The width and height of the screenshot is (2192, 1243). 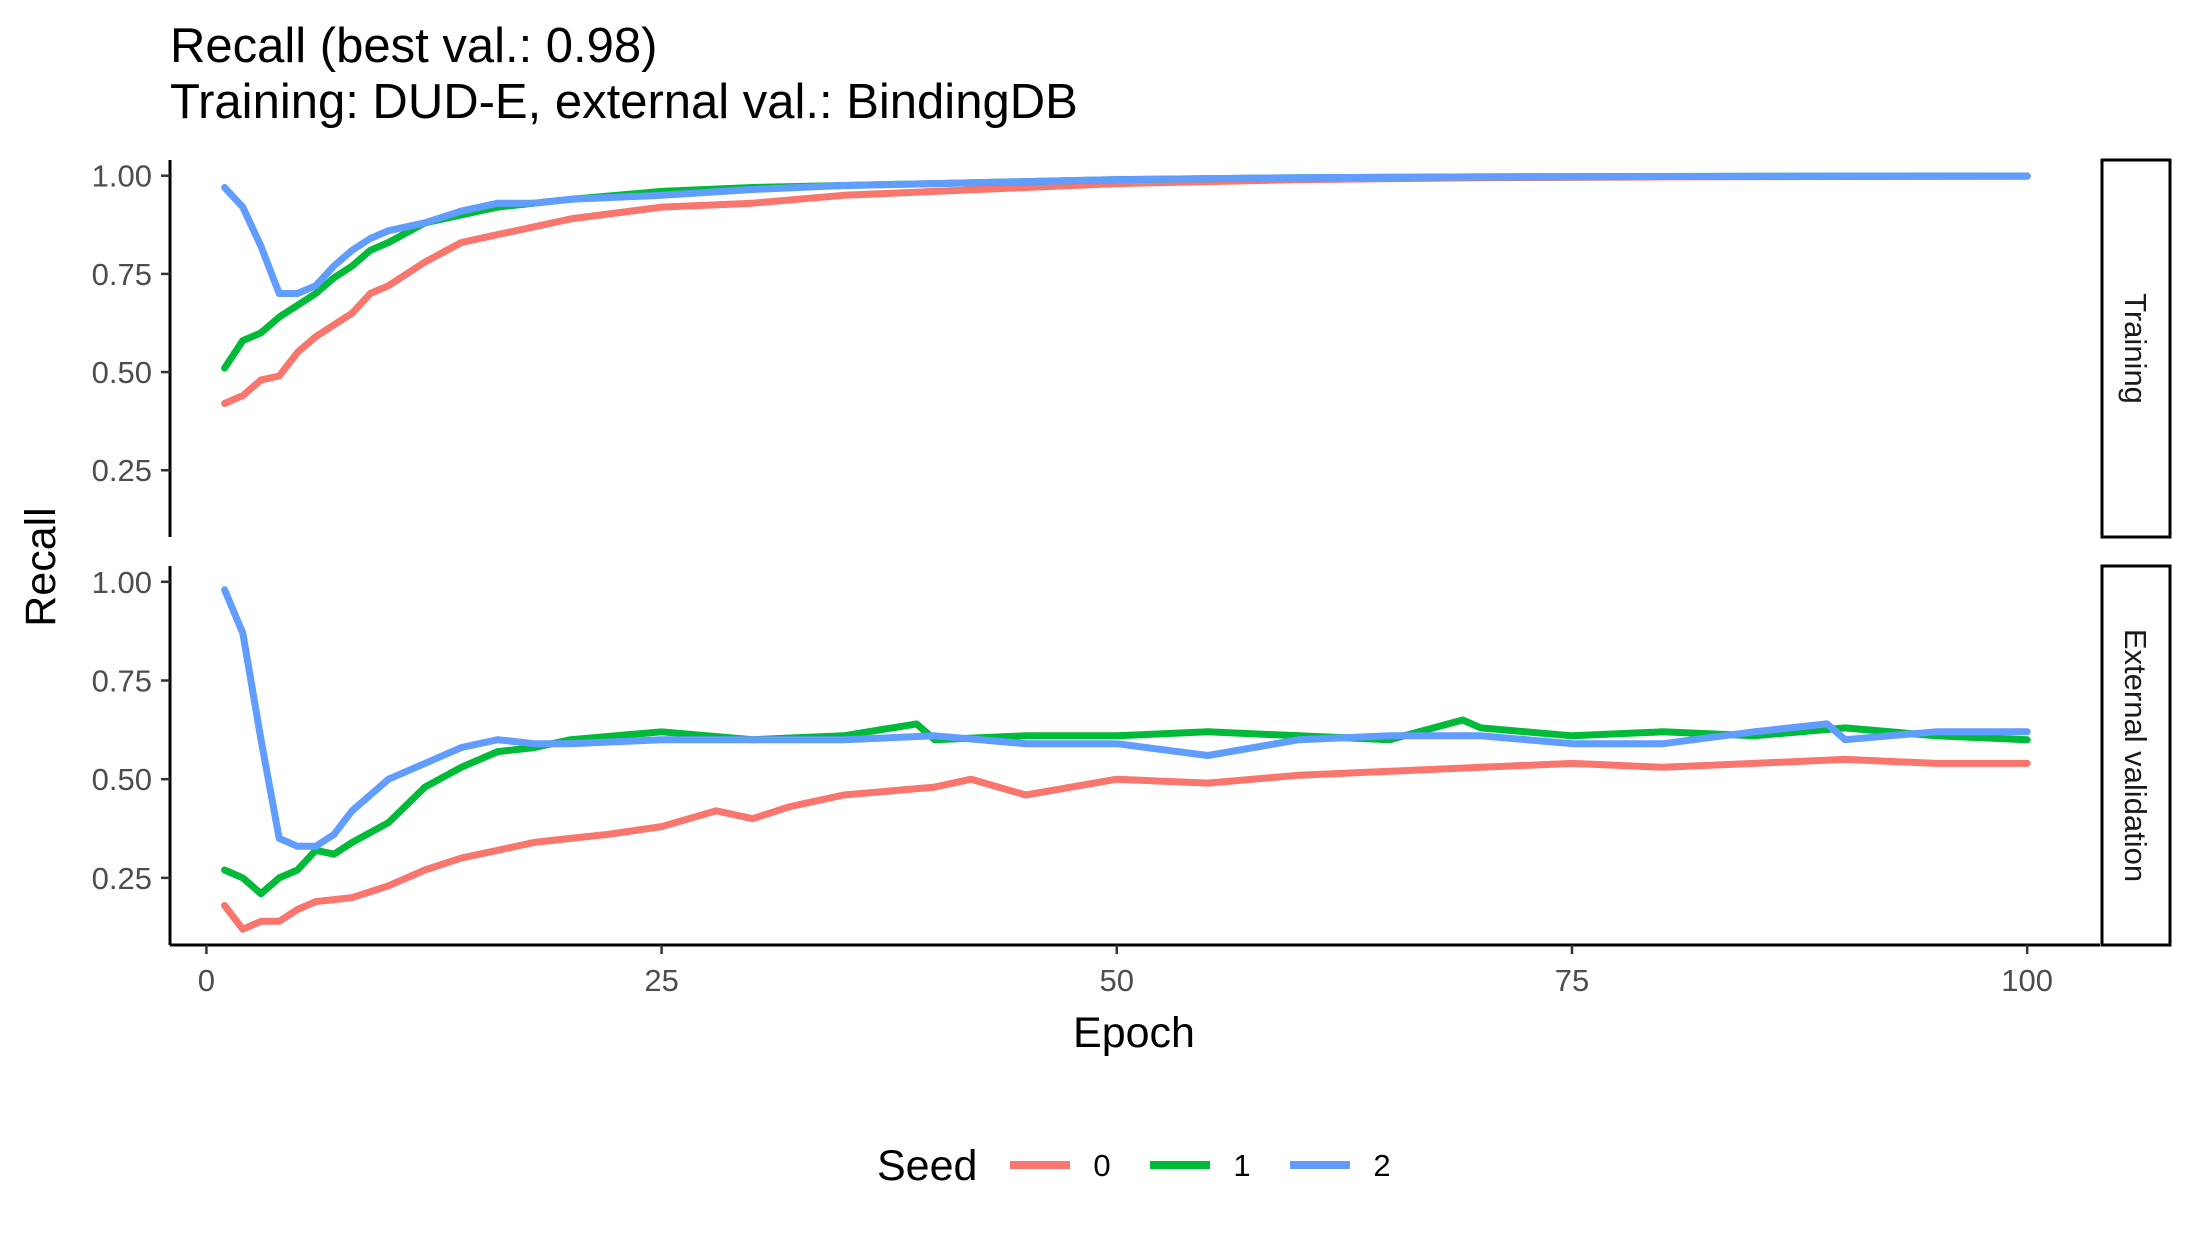 What do you see at coordinates (1135, 970) in the screenshot?
I see `x-axis: 0 25 50 75 100` at bounding box center [1135, 970].